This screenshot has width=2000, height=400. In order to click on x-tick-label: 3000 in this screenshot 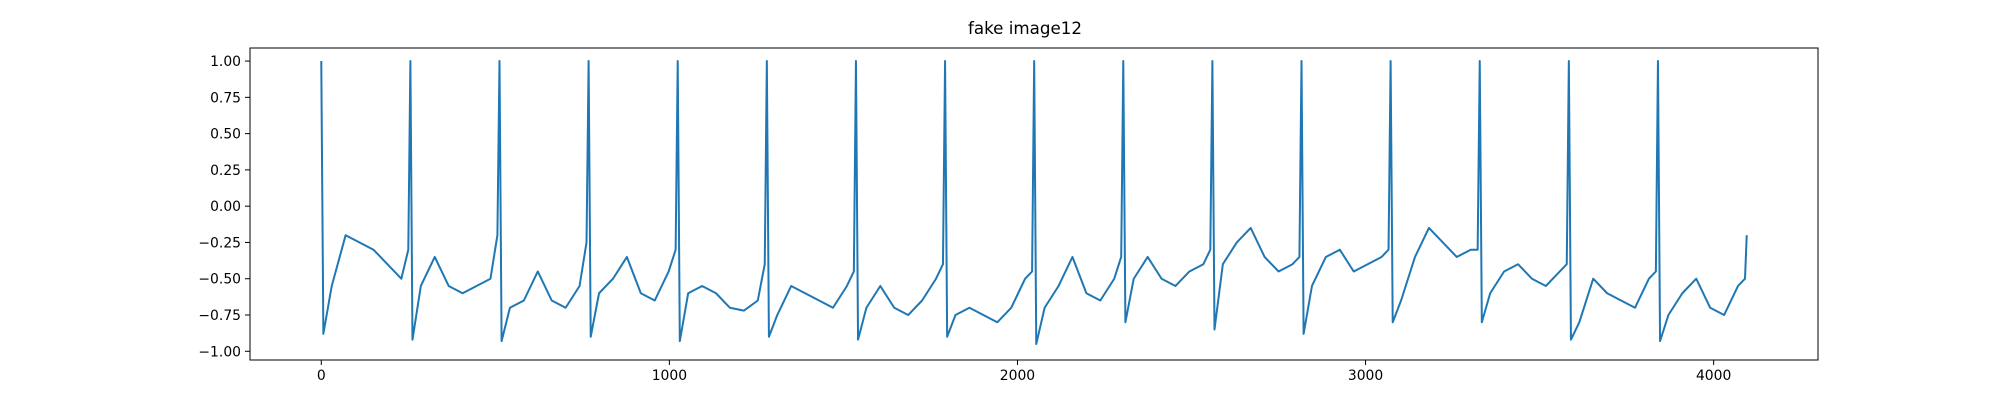, I will do `click(1365, 376)`.